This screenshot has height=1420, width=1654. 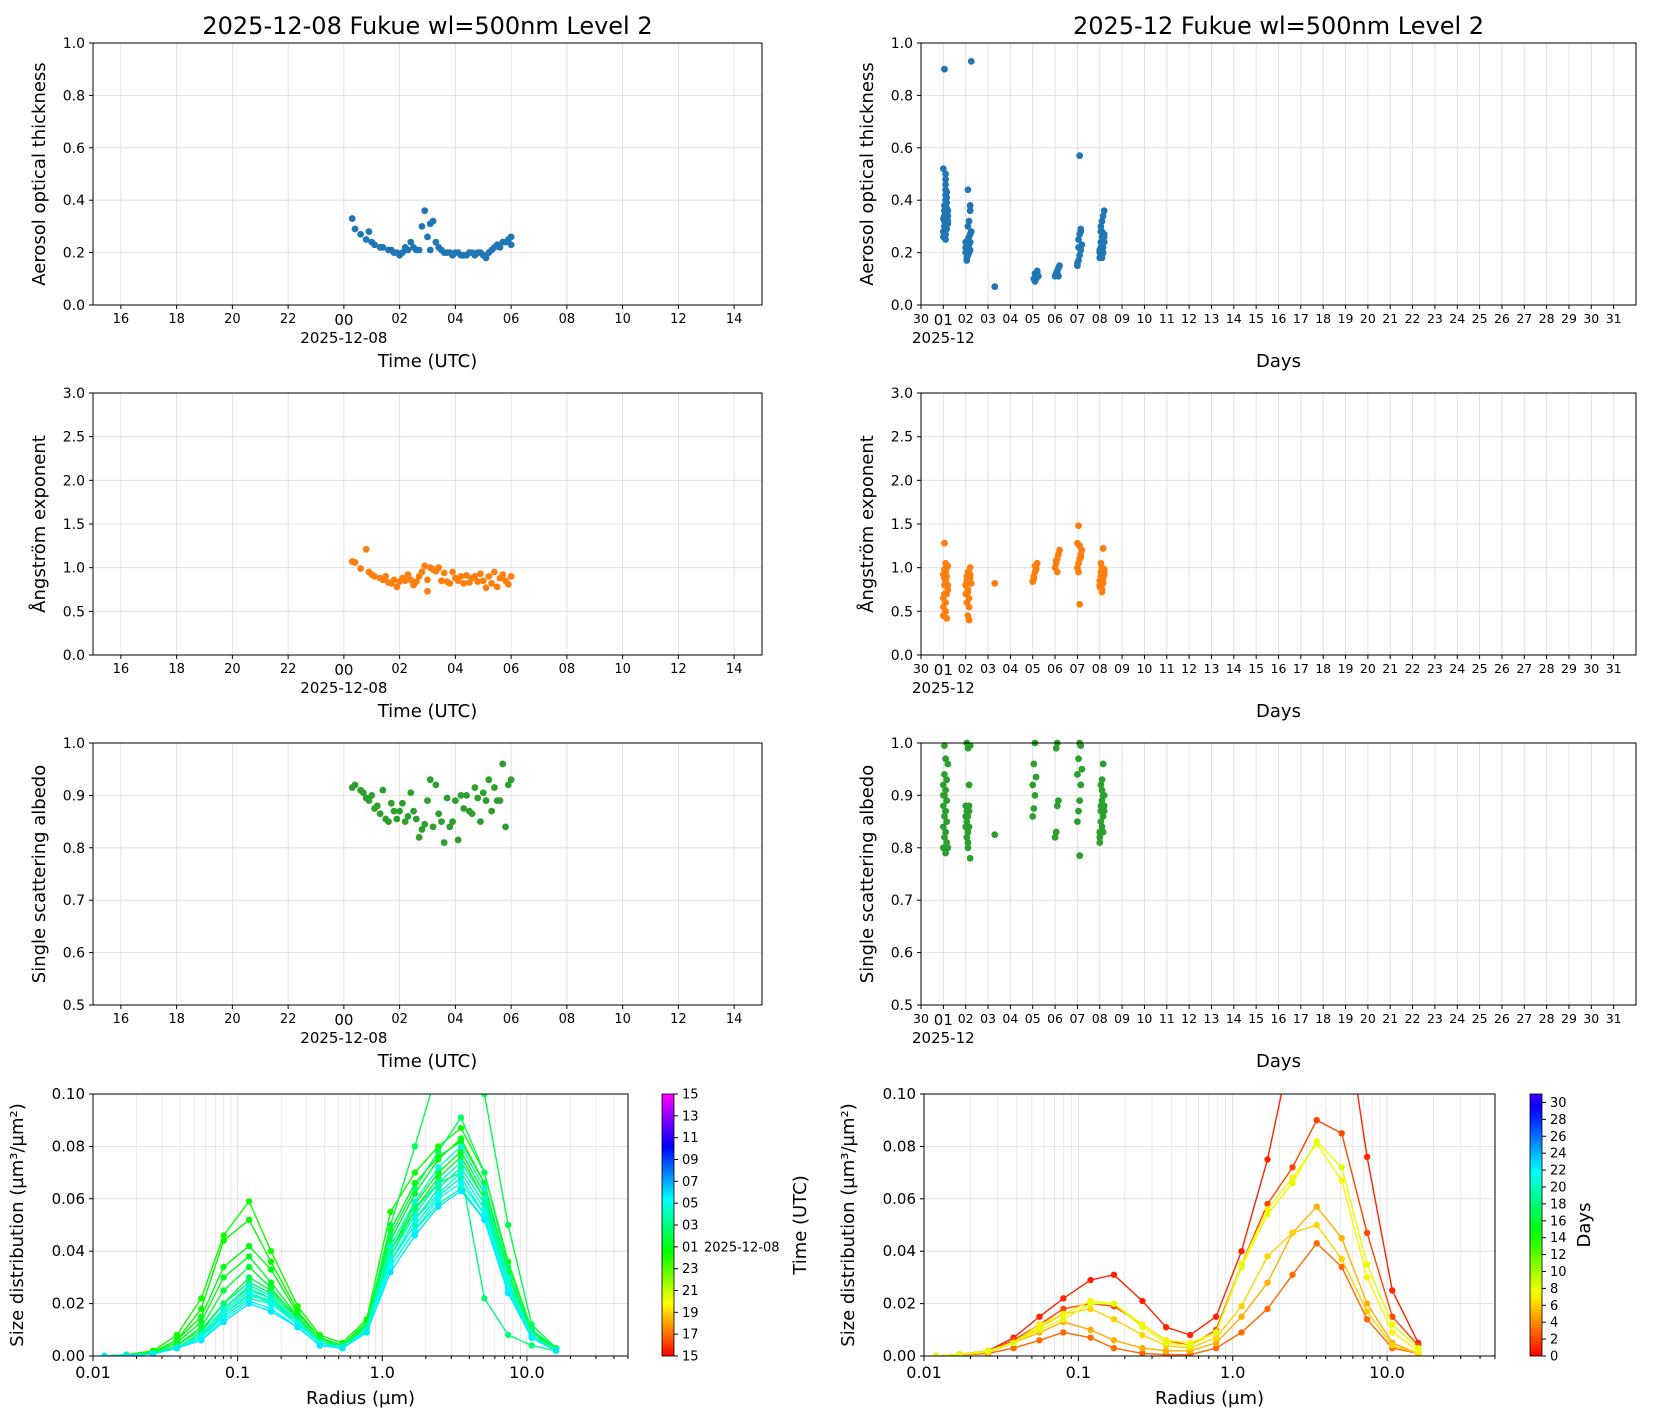 I want to click on x-tick-label: 12, so click(x=678, y=319).